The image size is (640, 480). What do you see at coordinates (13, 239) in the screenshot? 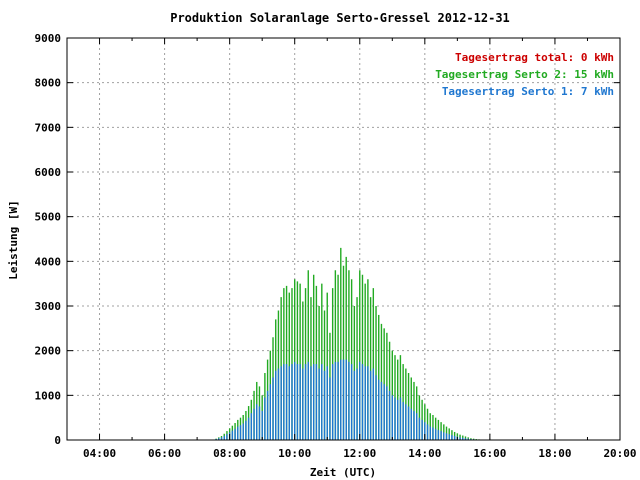
I see `y-axis-label: Leistung [W]` at bounding box center [13, 239].